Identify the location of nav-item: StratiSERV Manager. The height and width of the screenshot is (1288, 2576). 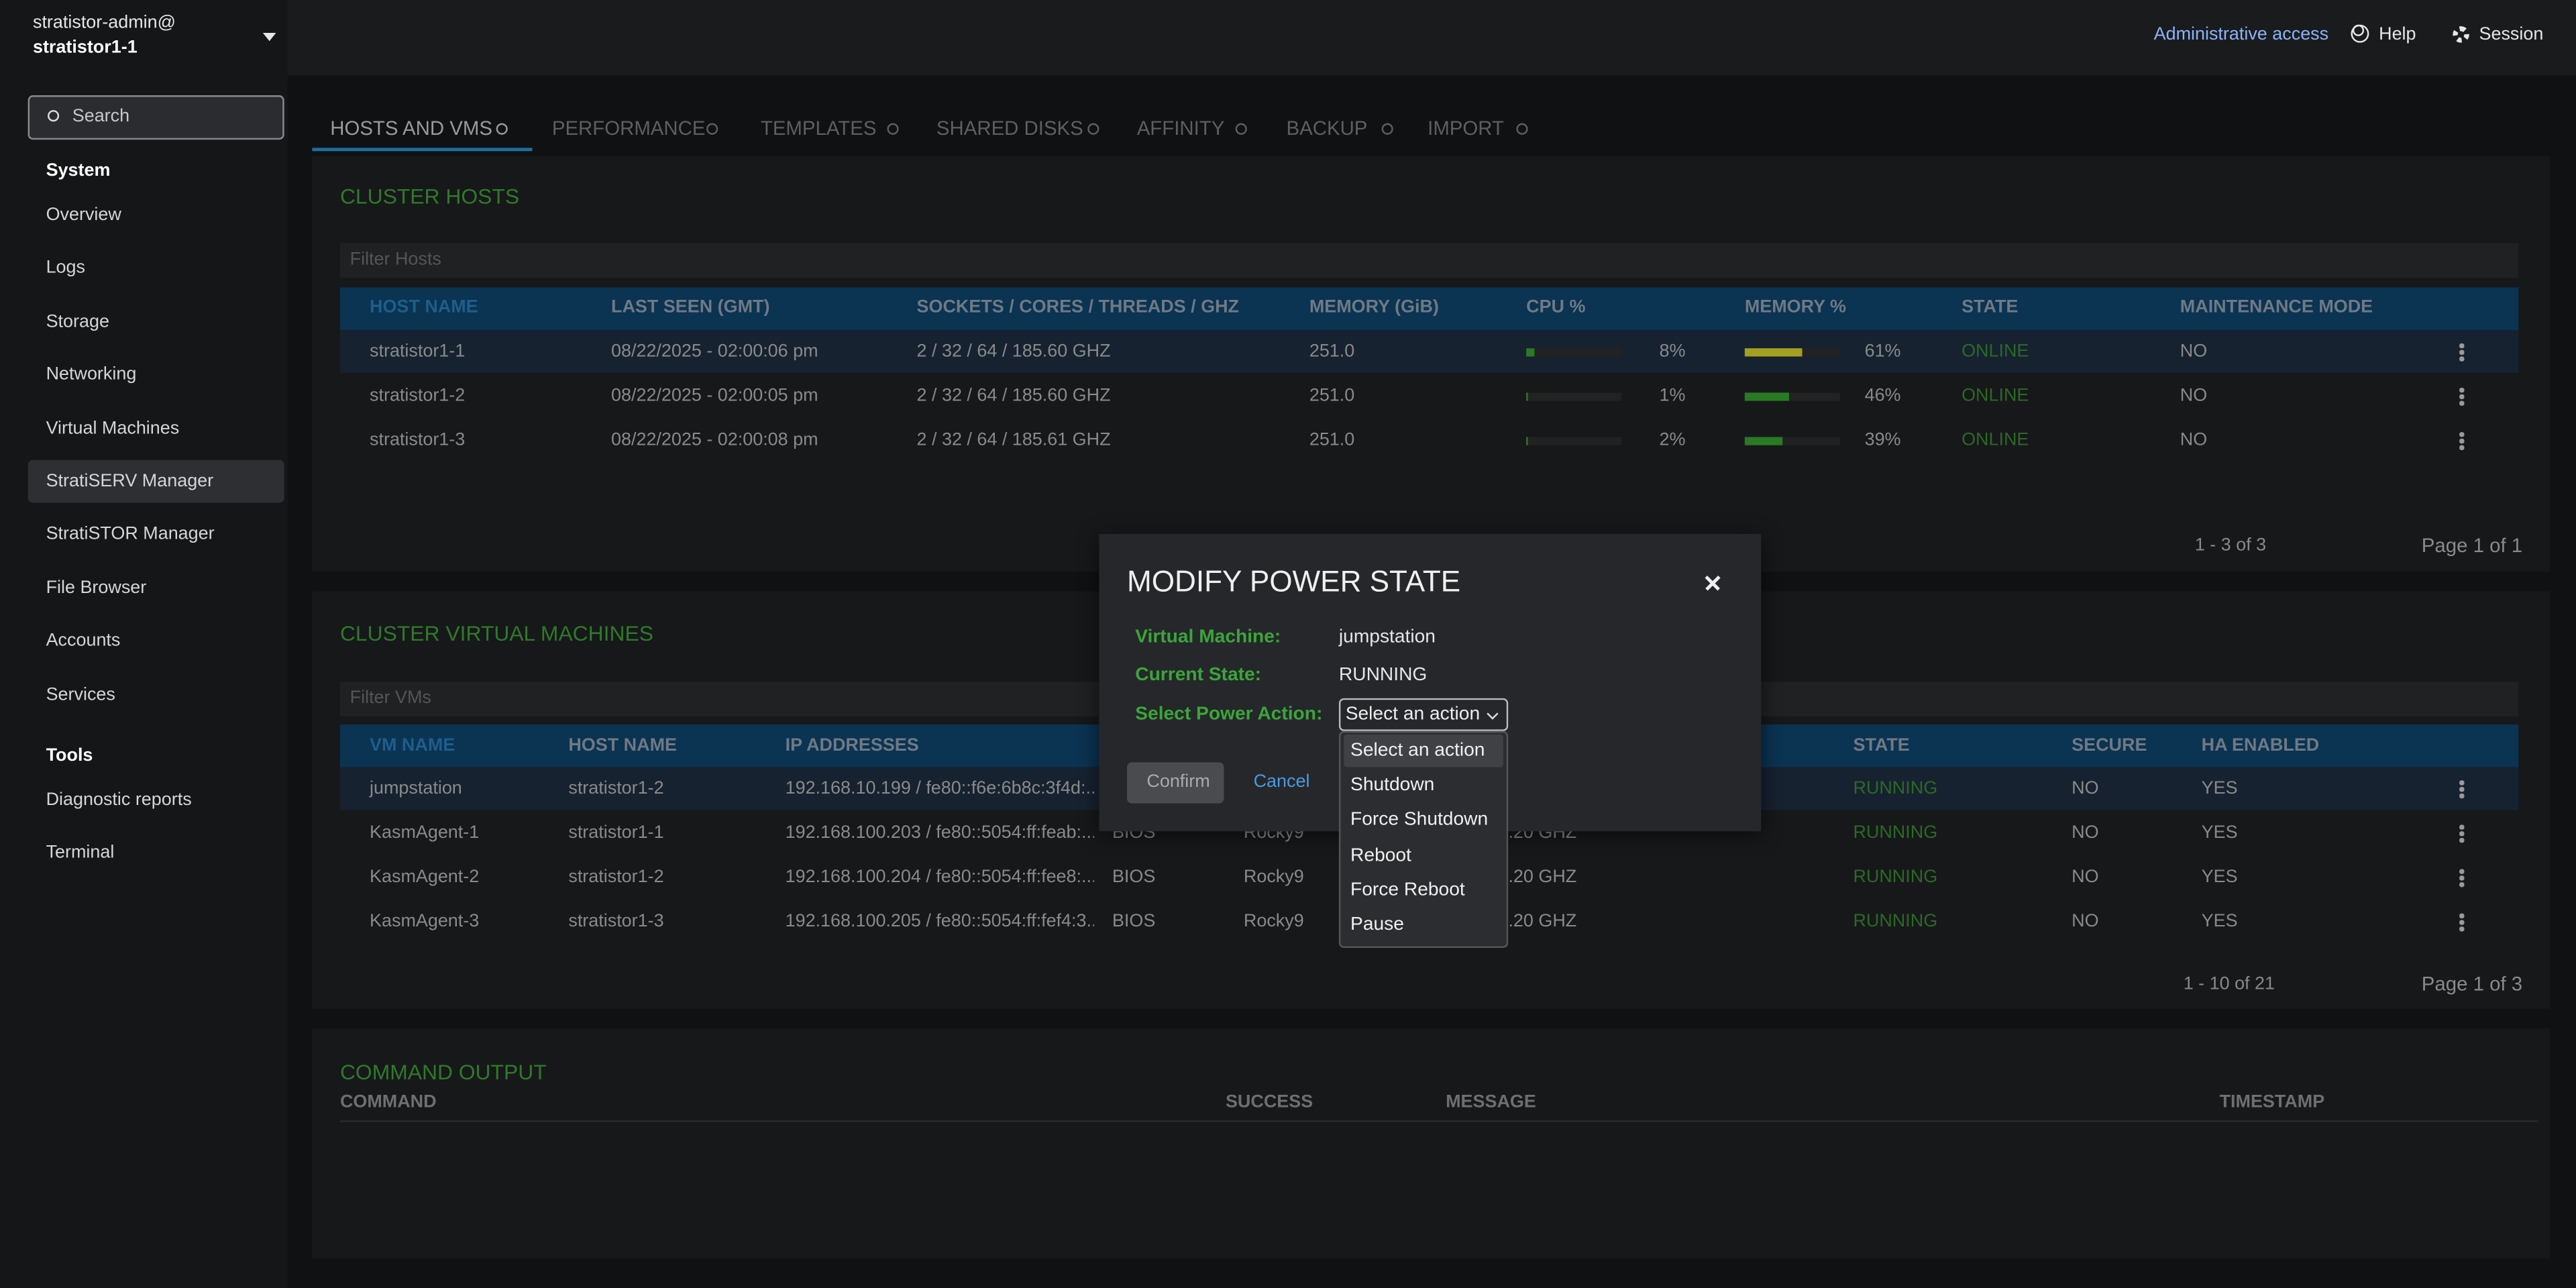
(130, 481).